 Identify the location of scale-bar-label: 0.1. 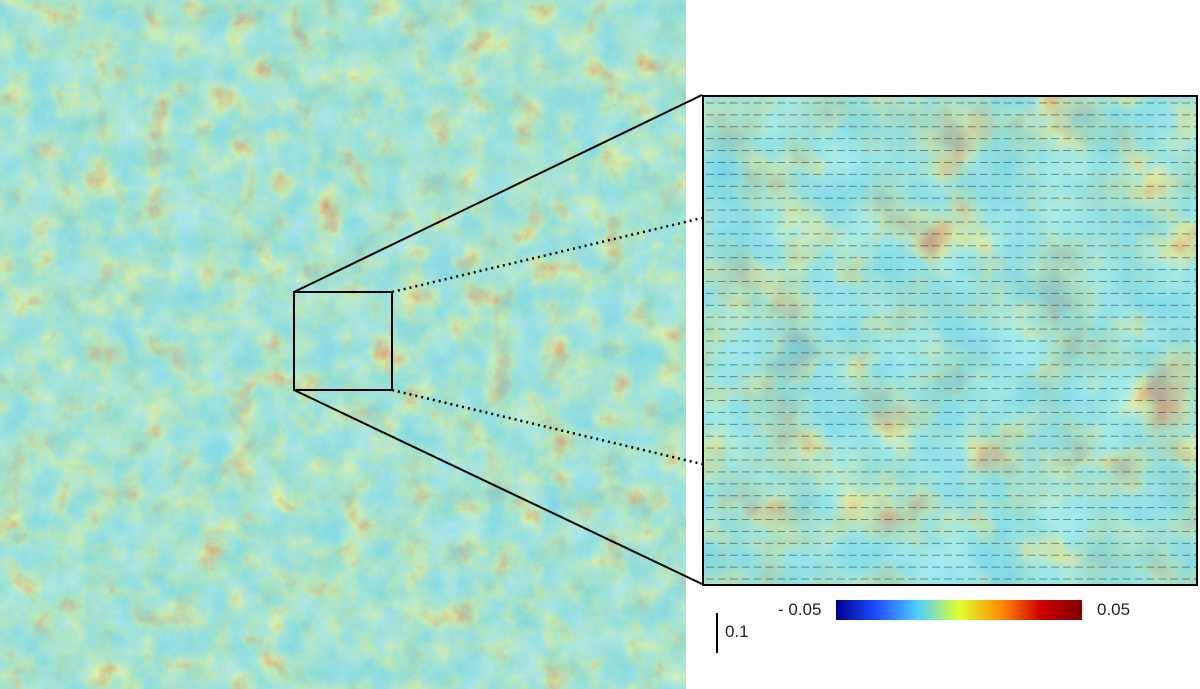
(737, 631).